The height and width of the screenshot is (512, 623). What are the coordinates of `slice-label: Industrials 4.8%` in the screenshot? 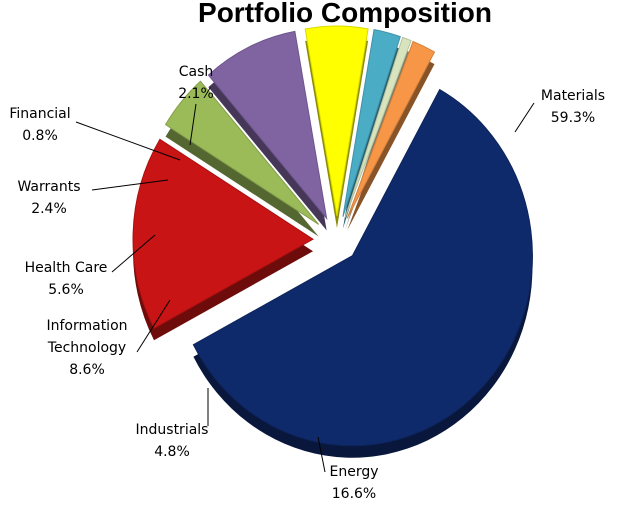 It's located at (172, 441).